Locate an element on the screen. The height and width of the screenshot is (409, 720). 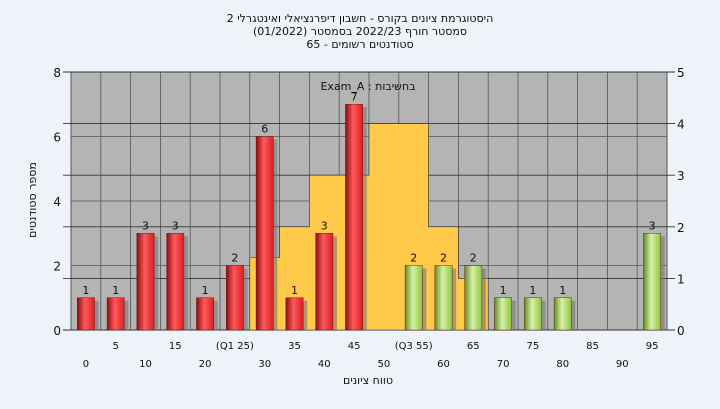
x-axis-label: טווח ציונים is located at coordinates (368, 380).